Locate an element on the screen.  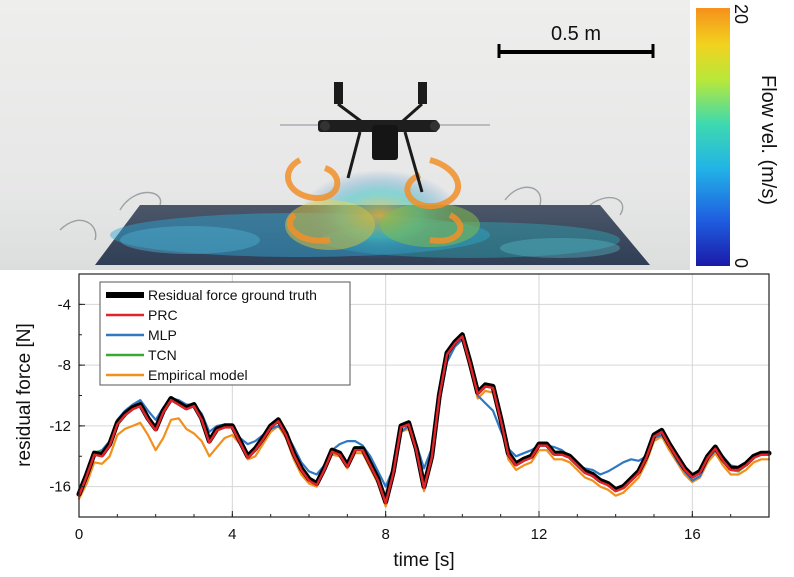
colorbar-min-label: 0 is located at coordinates (741, 263).